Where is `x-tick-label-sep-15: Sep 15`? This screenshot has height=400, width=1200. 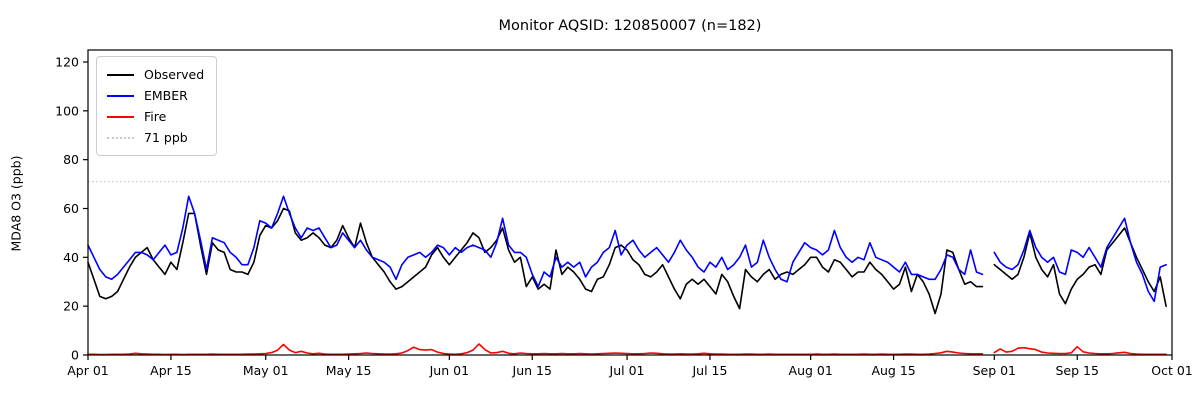
x-tick-label-sep-15: Sep 15 is located at coordinates (1076, 370).